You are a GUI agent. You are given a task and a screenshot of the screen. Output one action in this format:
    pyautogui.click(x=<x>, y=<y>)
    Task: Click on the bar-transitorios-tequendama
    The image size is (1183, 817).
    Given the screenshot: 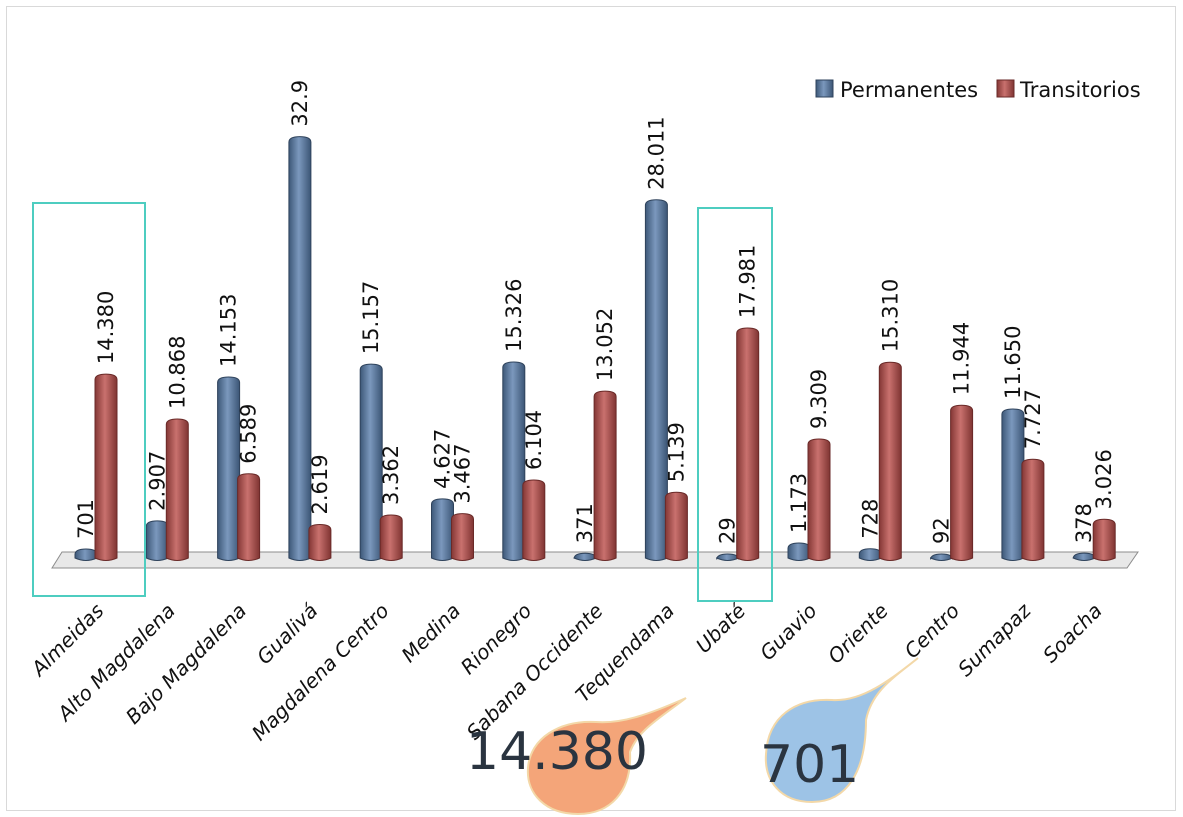 What is the action you would take?
    pyautogui.click(x=676, y=526)
    